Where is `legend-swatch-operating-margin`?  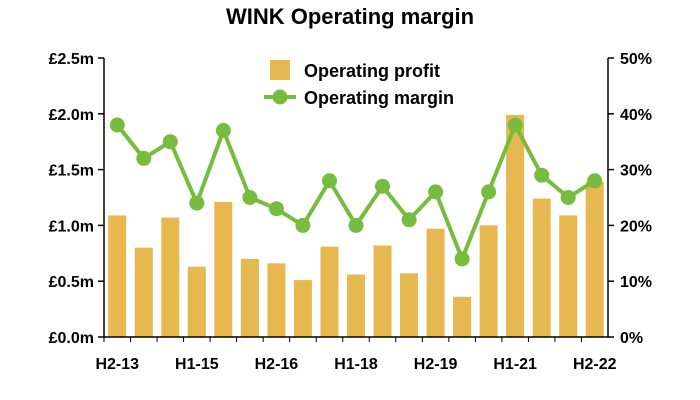 legend-swatch-operating-margin is located at coordinates (280, 97).